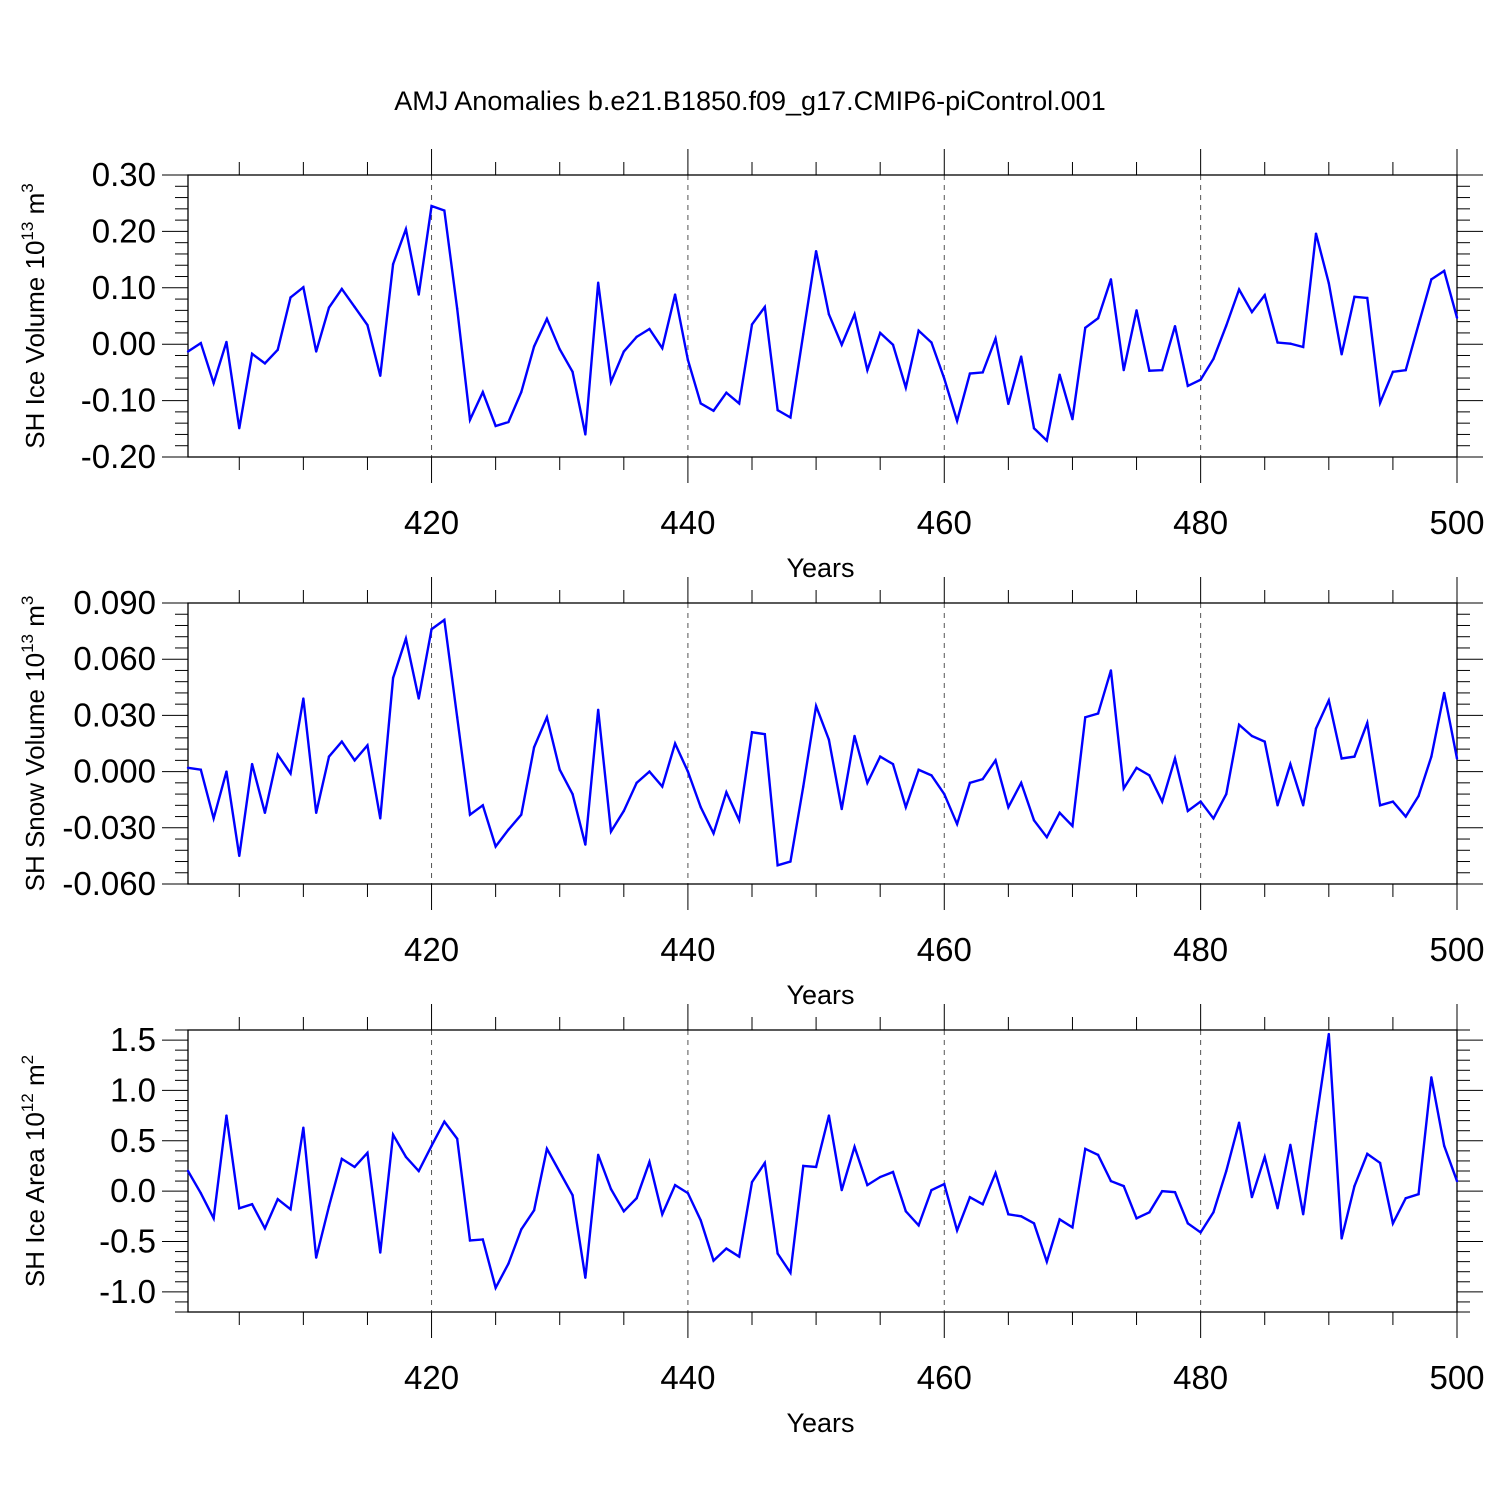 The image size is (1500, 1500). I want to click on y-tick-label: 0.30, so click(124, 174).